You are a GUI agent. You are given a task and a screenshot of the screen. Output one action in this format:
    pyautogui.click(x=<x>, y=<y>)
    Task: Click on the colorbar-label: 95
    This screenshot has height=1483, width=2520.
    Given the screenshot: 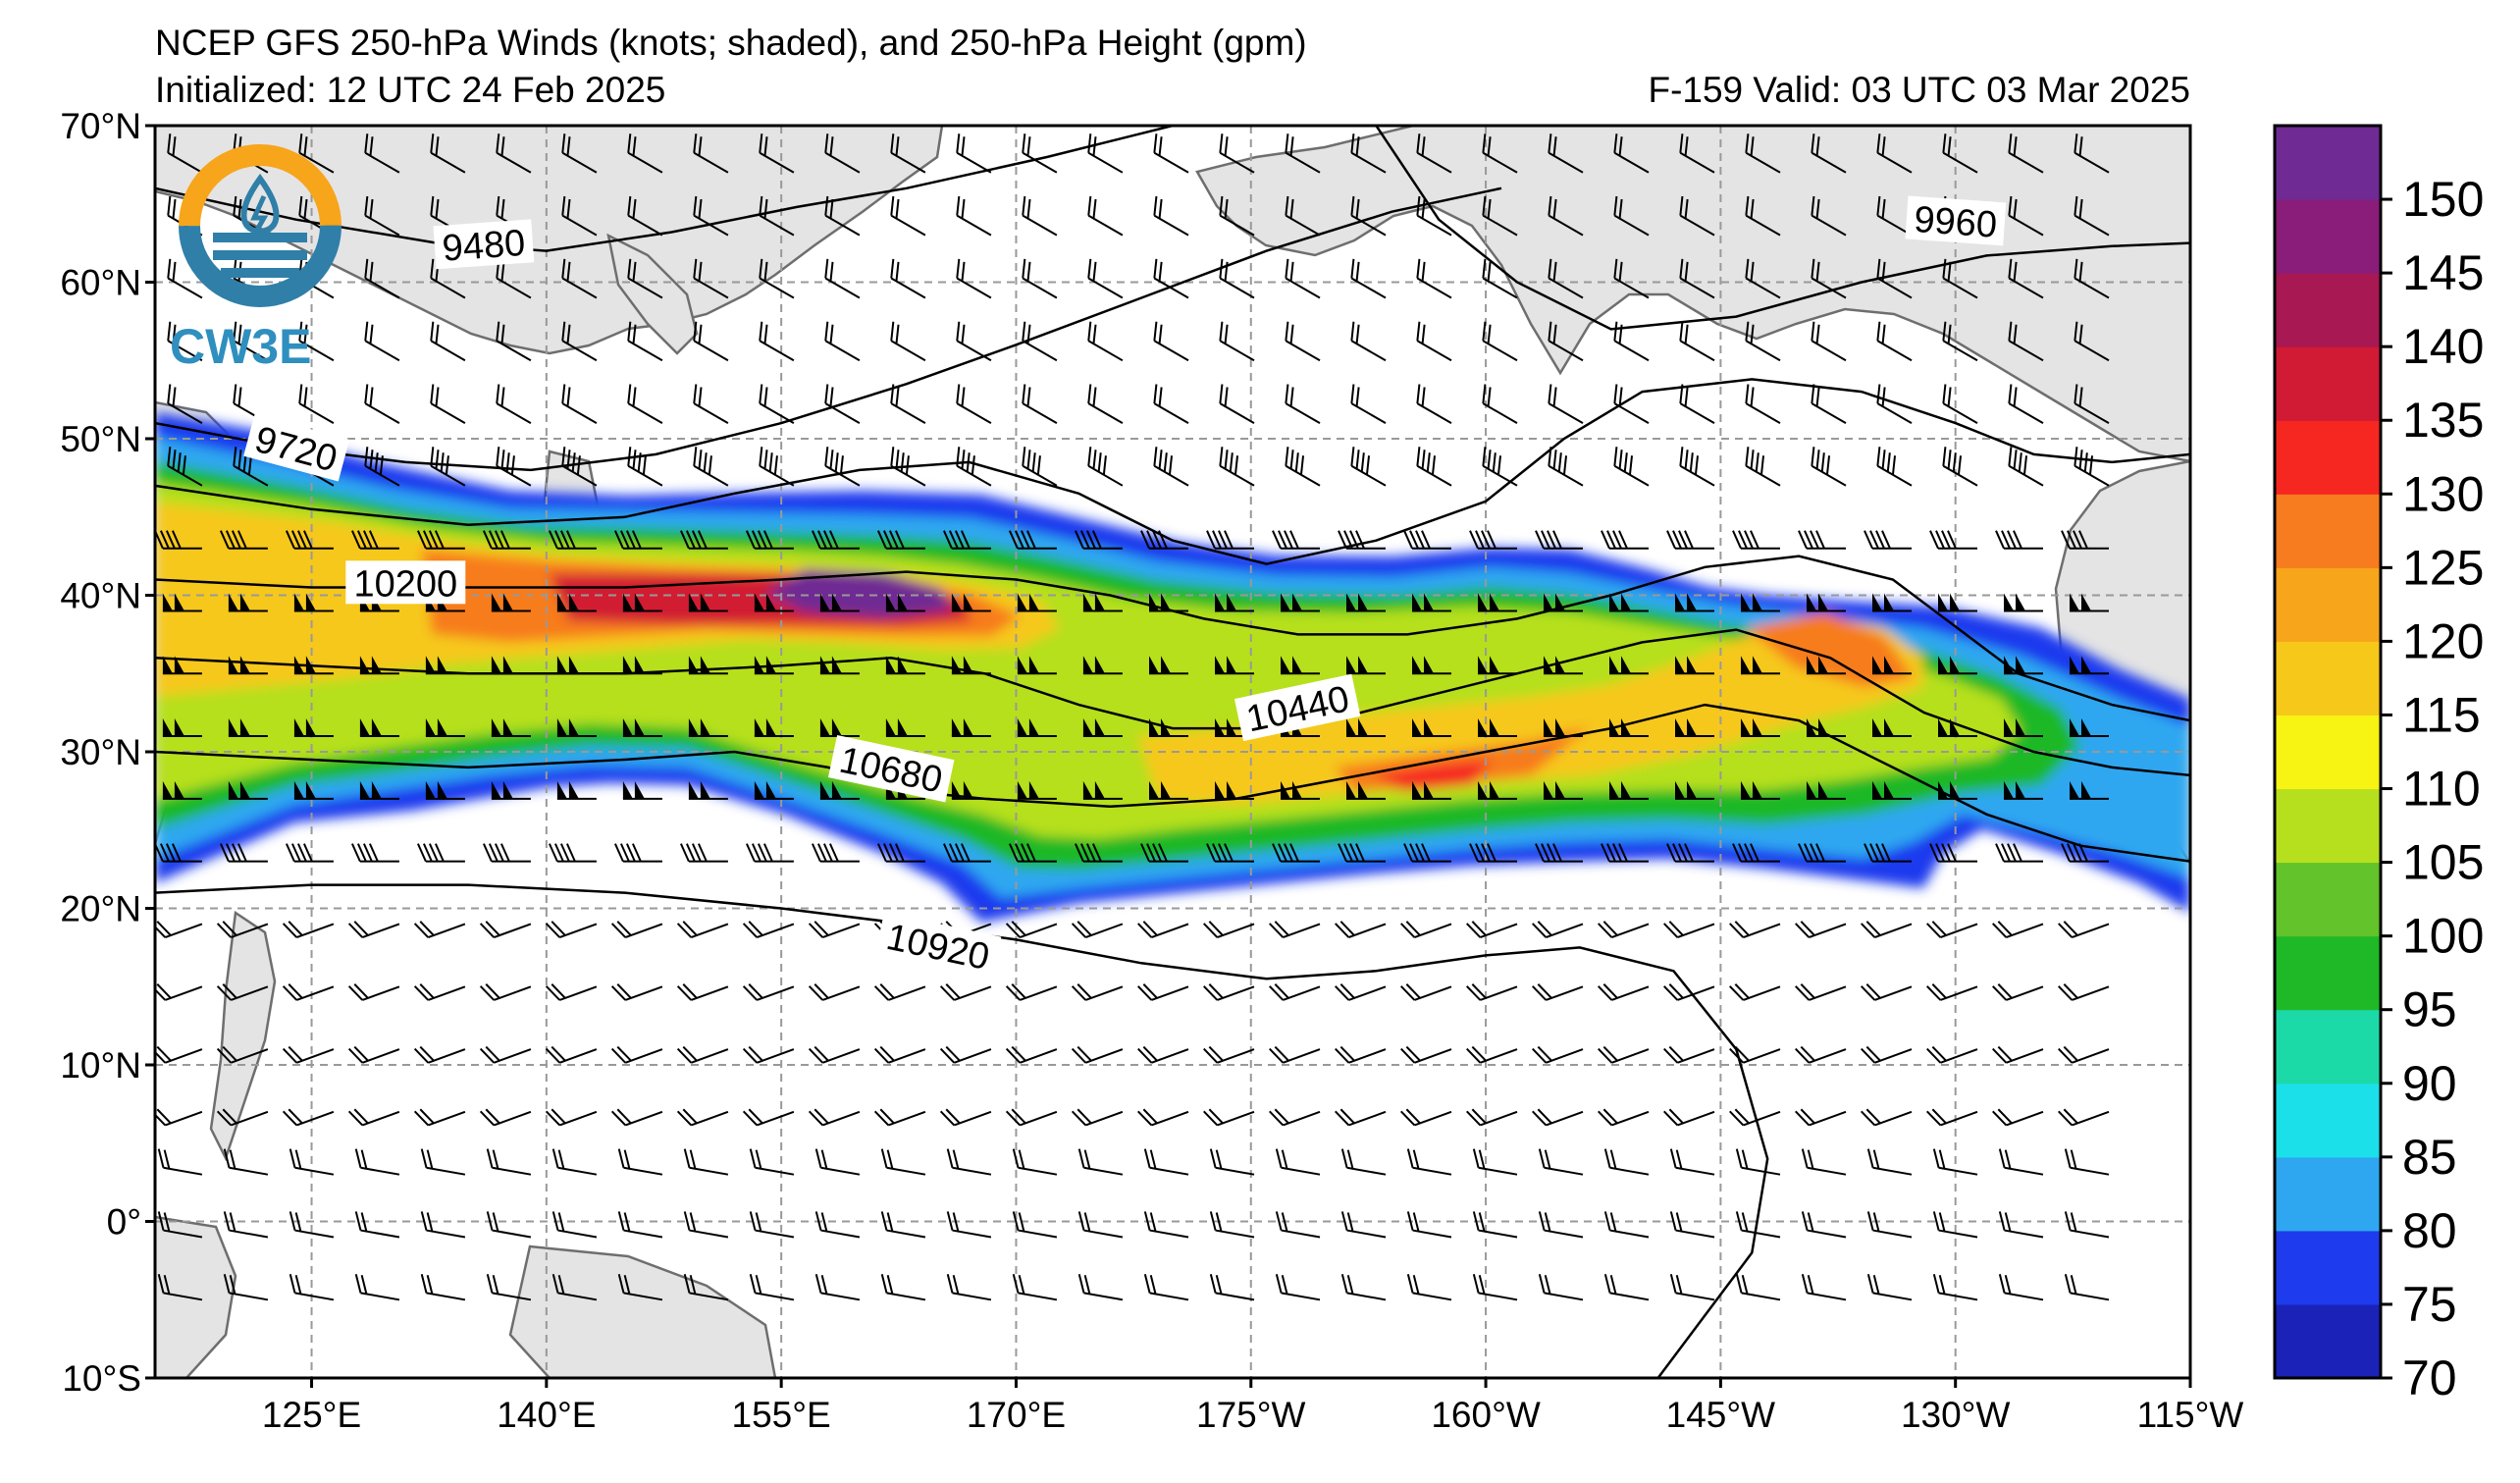 What is the action you would take?
    pyautogui.click(x=2429, y=1010)
    